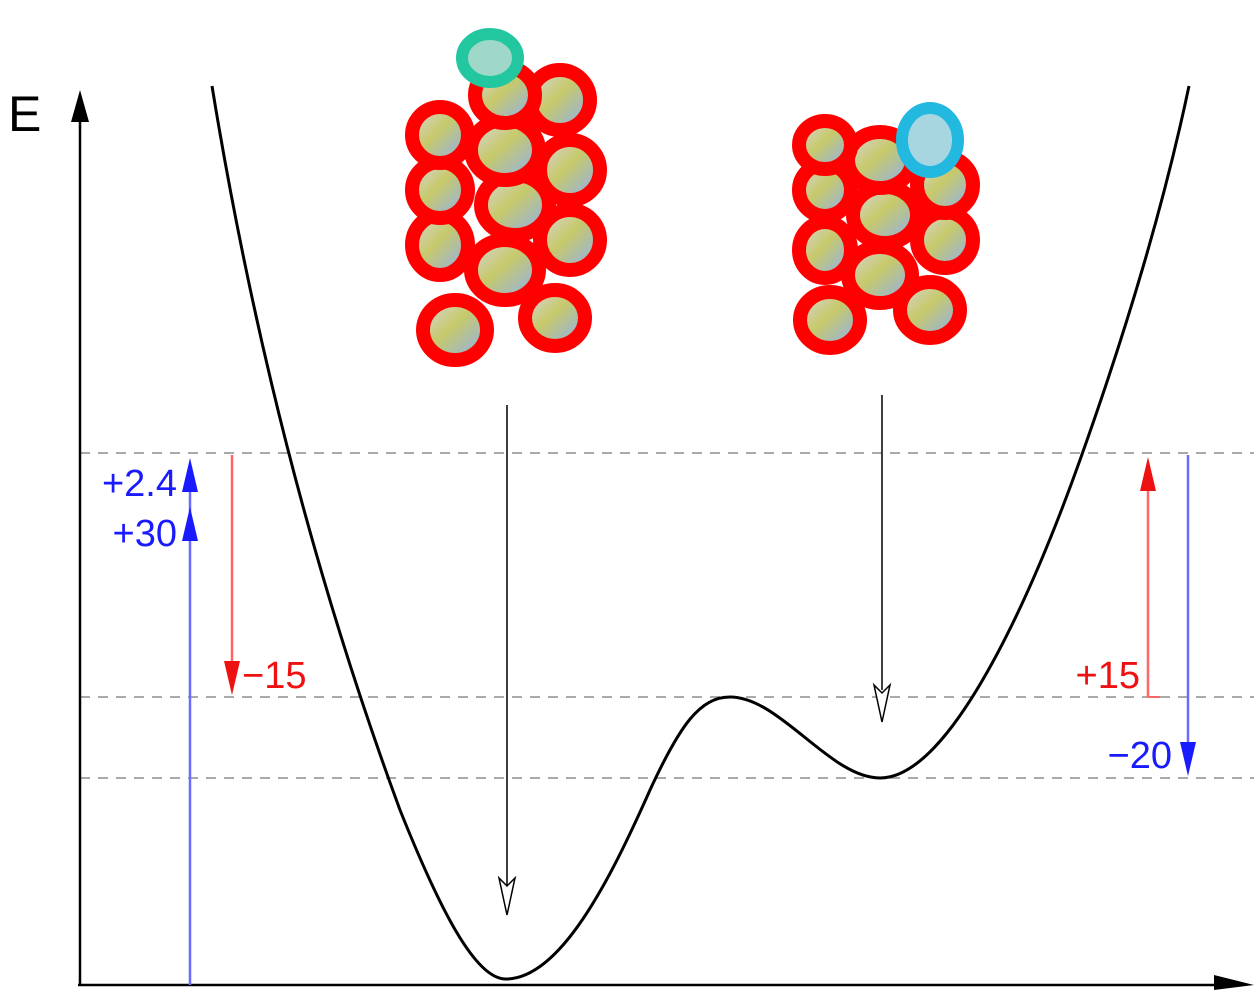 The width and height of the screenshot is (1254, 990). I want to click on right-red-arrowhead, so click(1148, 474).